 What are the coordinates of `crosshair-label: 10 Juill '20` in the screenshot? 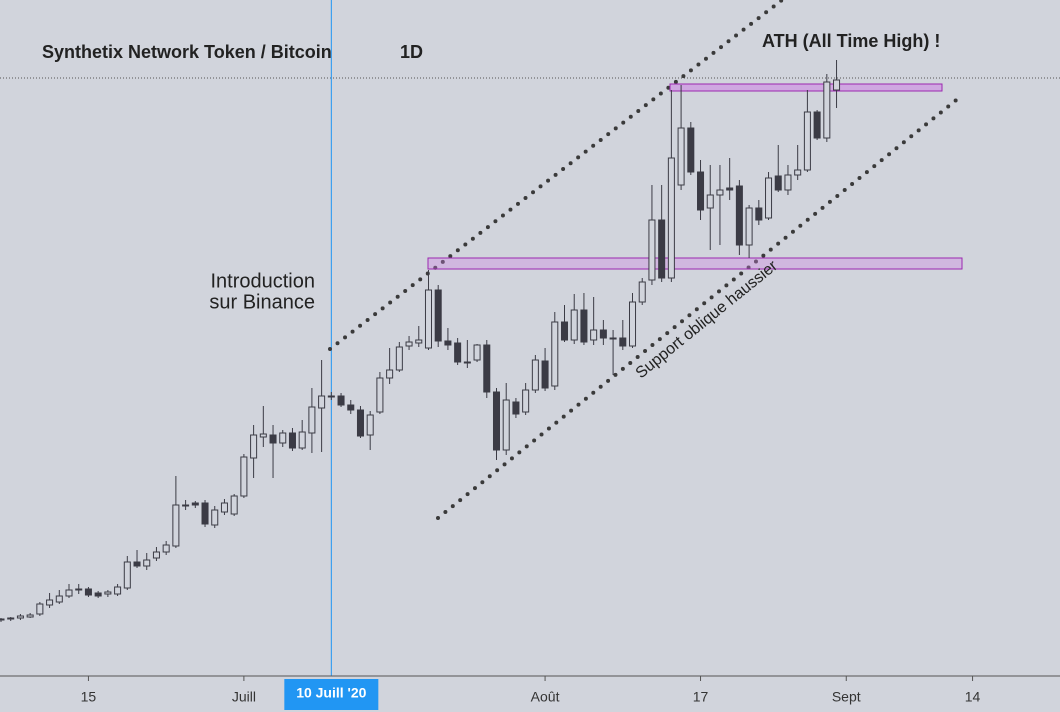 It's located at (331, 693).